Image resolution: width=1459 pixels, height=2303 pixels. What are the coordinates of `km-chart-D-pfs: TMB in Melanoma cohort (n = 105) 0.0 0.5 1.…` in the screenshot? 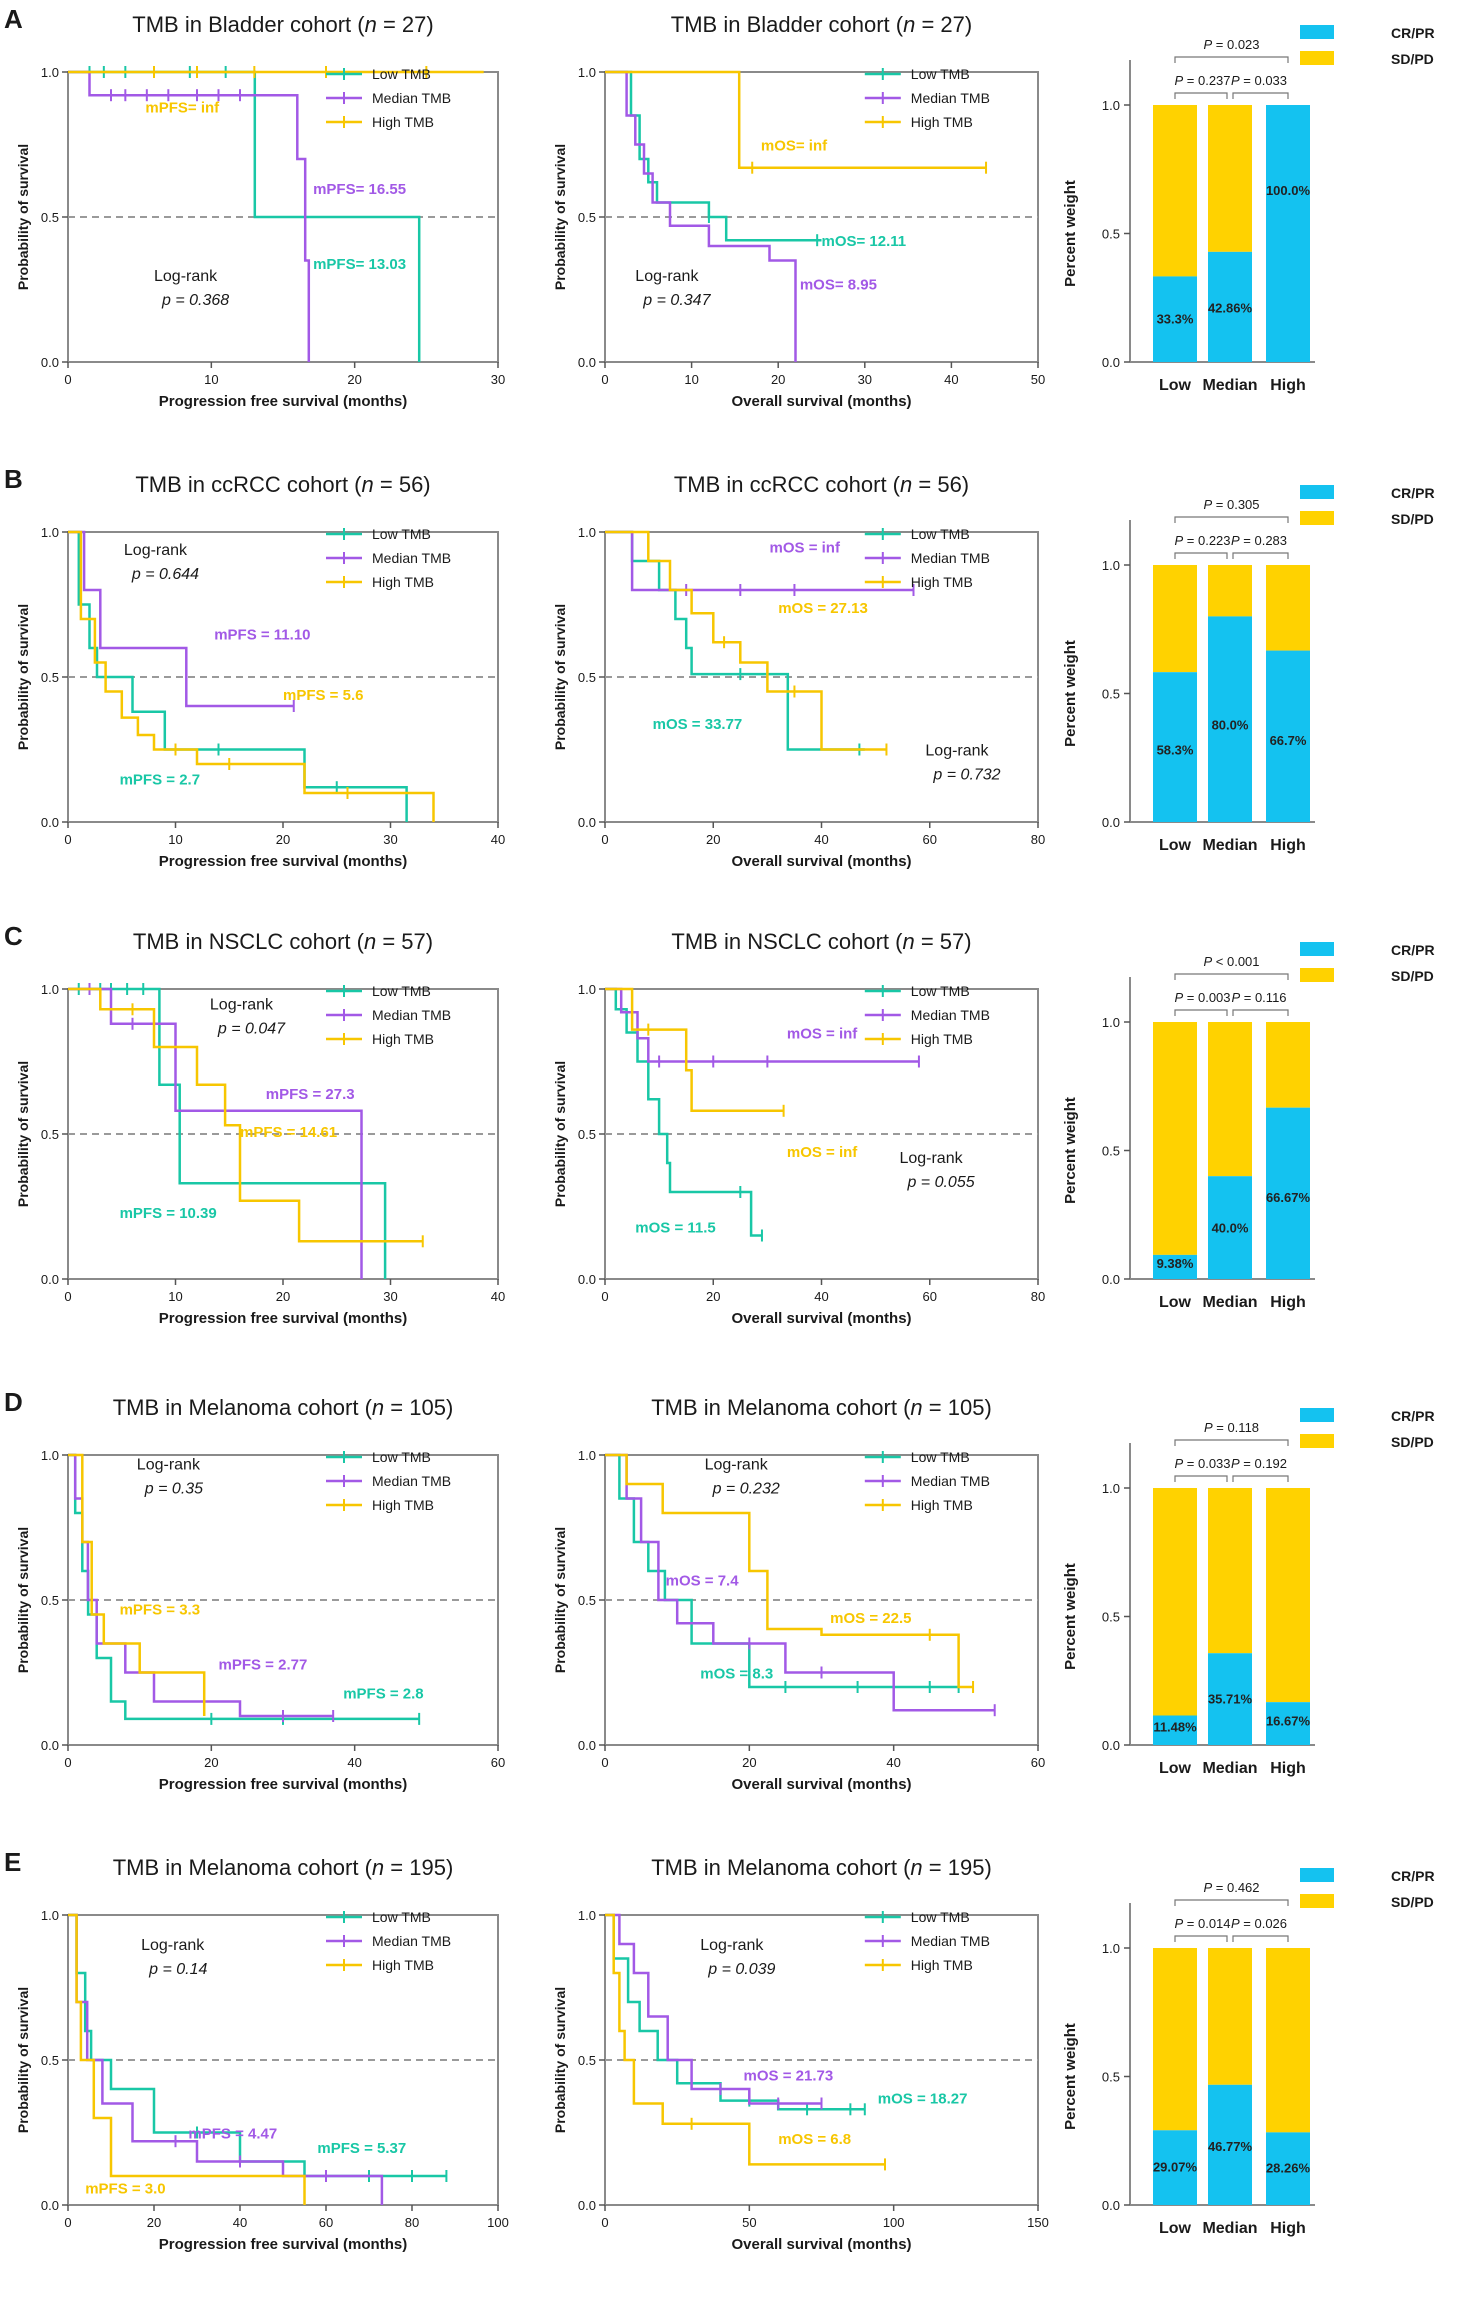 It's located at (260, 1594).